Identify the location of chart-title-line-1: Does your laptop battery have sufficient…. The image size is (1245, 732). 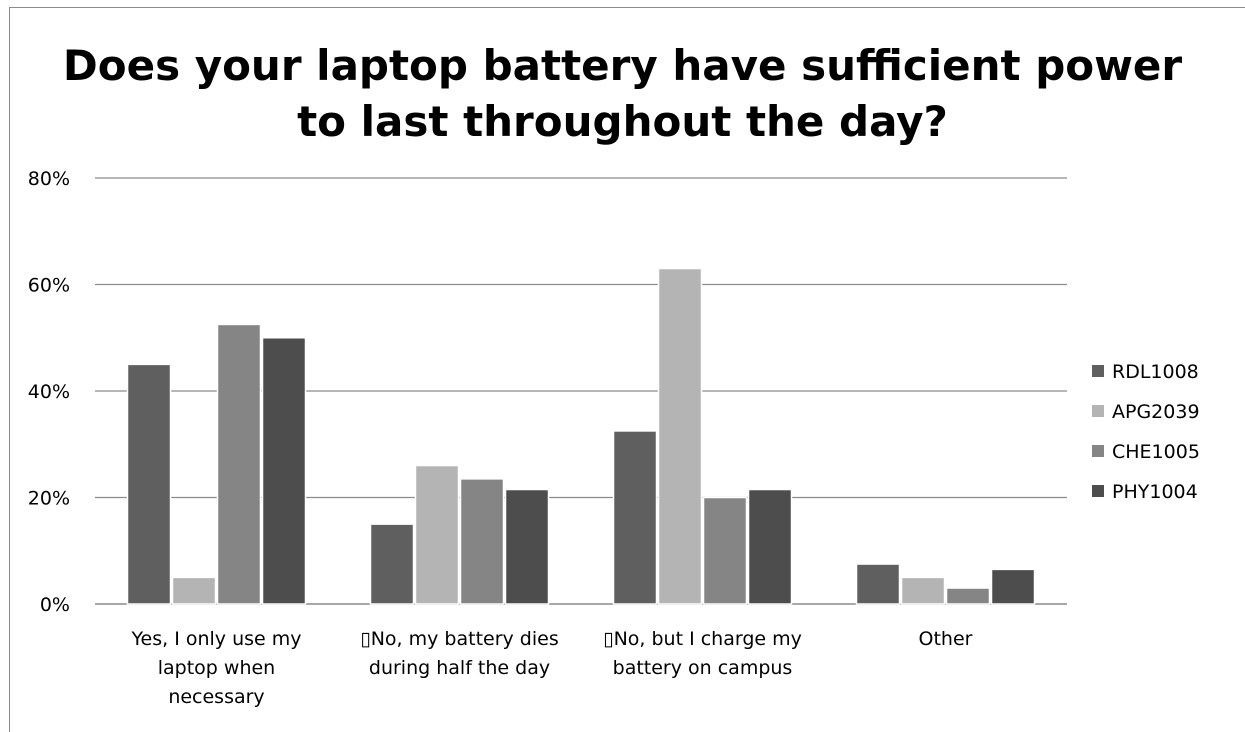
(622, 65).